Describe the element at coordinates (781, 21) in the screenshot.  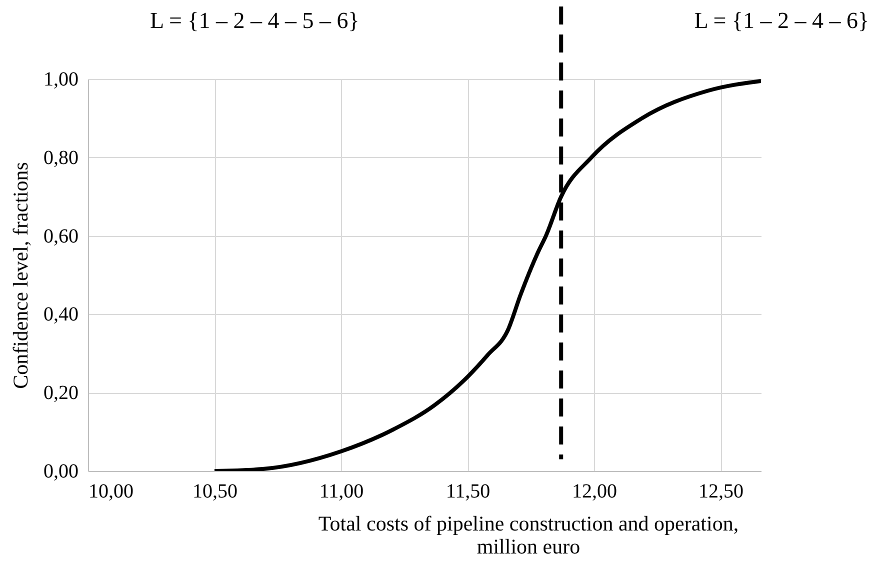
I see `text: L = {1 – 2 – 4 – 6}` at that location.